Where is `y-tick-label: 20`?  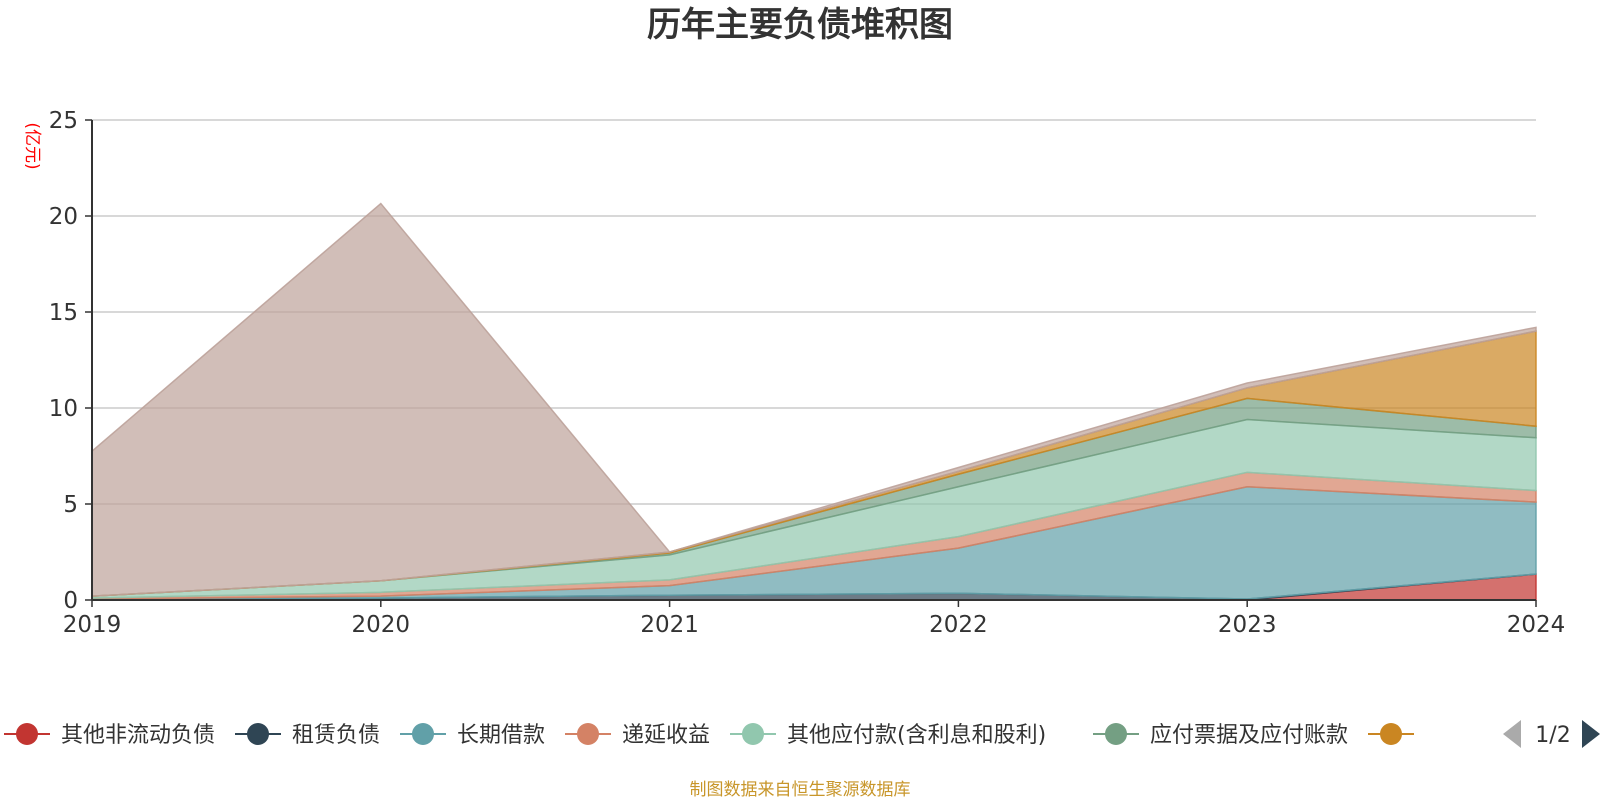 y-tick-label: 20 is located at coordinates (63, 217).